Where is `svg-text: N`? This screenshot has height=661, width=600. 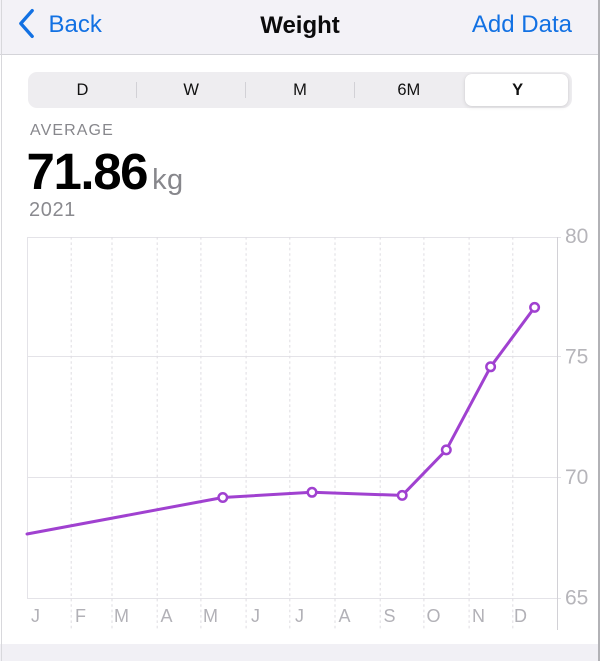 svg-text: N is located at coordinates (478, 616).